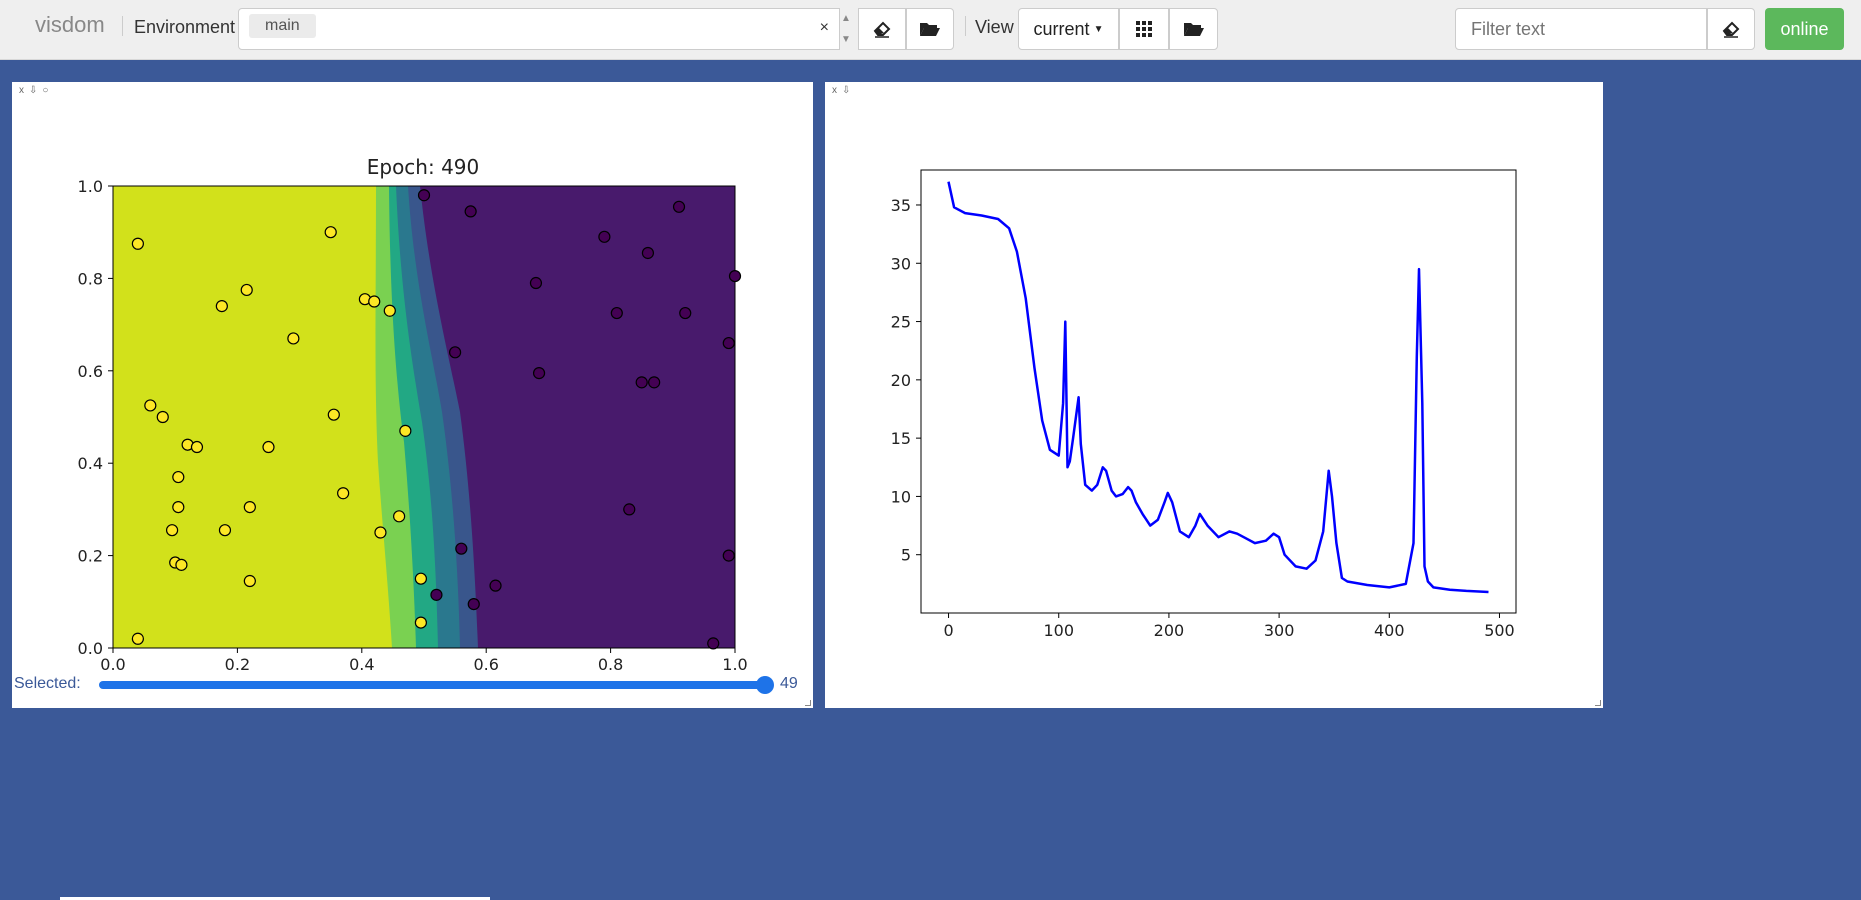  Describe the element at coordinates (1058, 630) in the screenshot. I see `x-tick-label: 100` at that location.